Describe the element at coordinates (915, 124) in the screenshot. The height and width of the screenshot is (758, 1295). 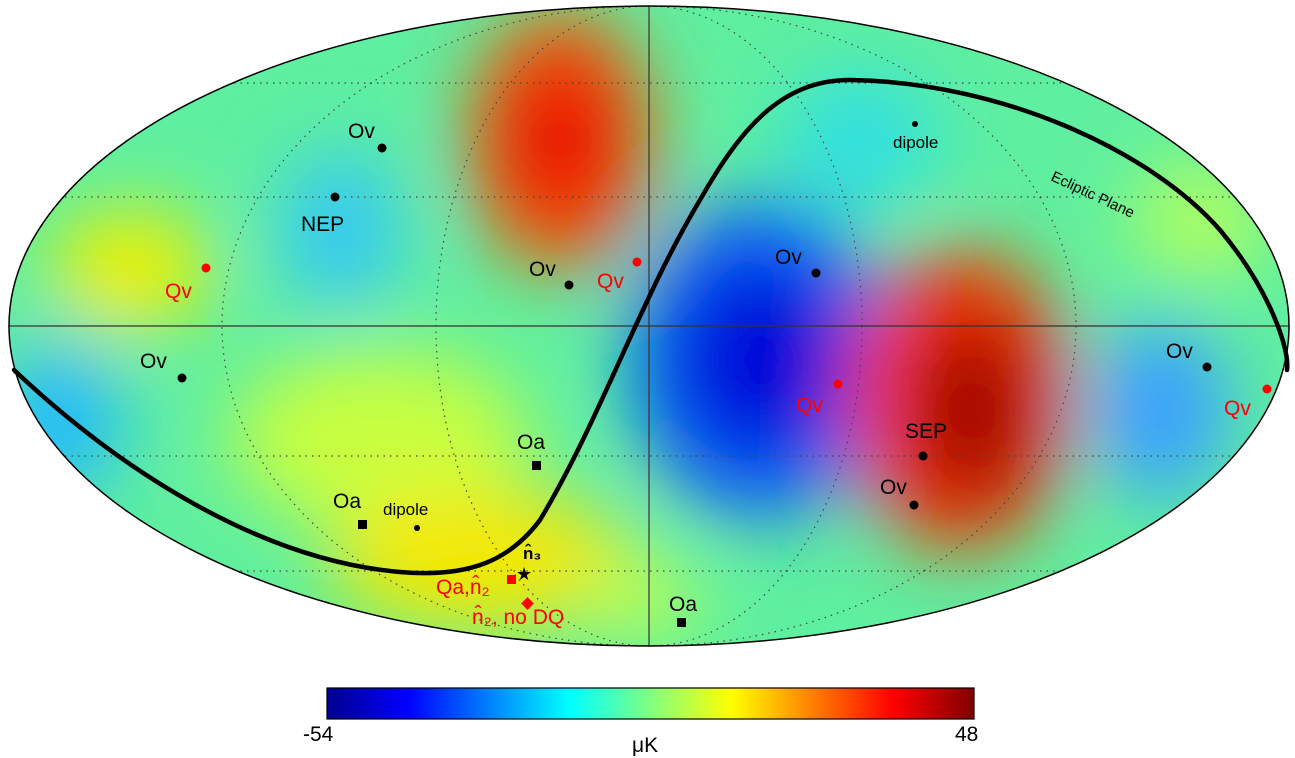
I see `dipole-marker-top` at that location.